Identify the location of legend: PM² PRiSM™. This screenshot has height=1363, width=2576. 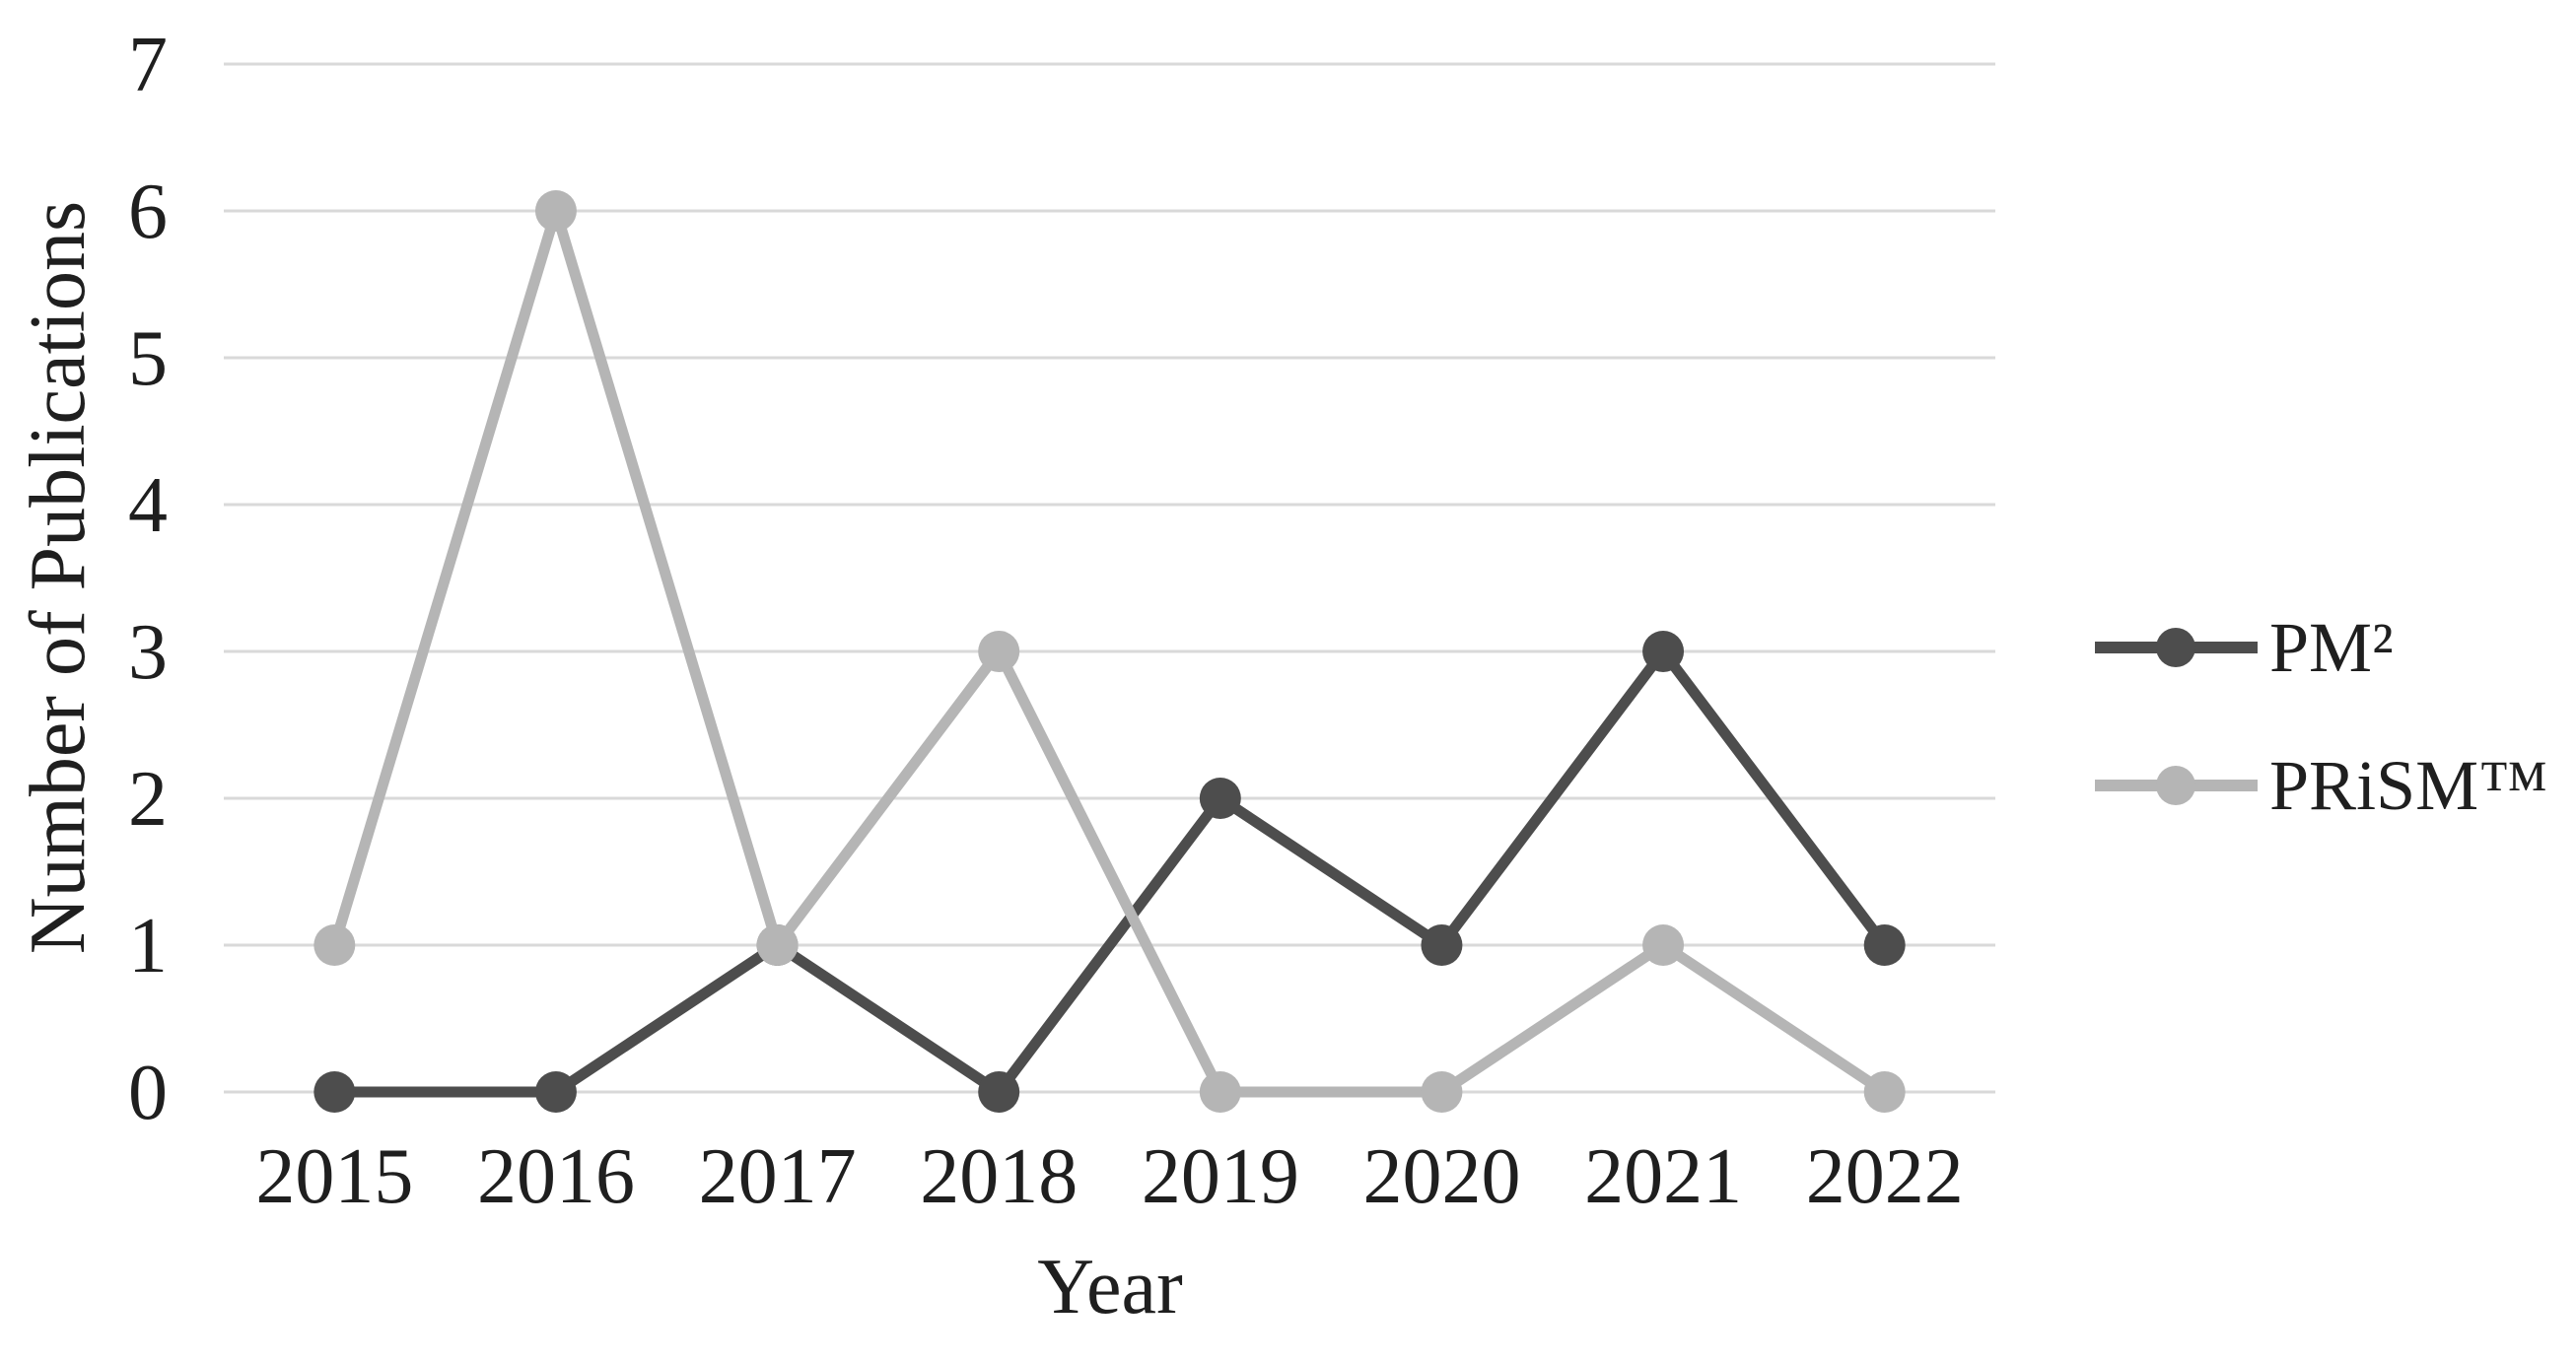
(2322, 716).